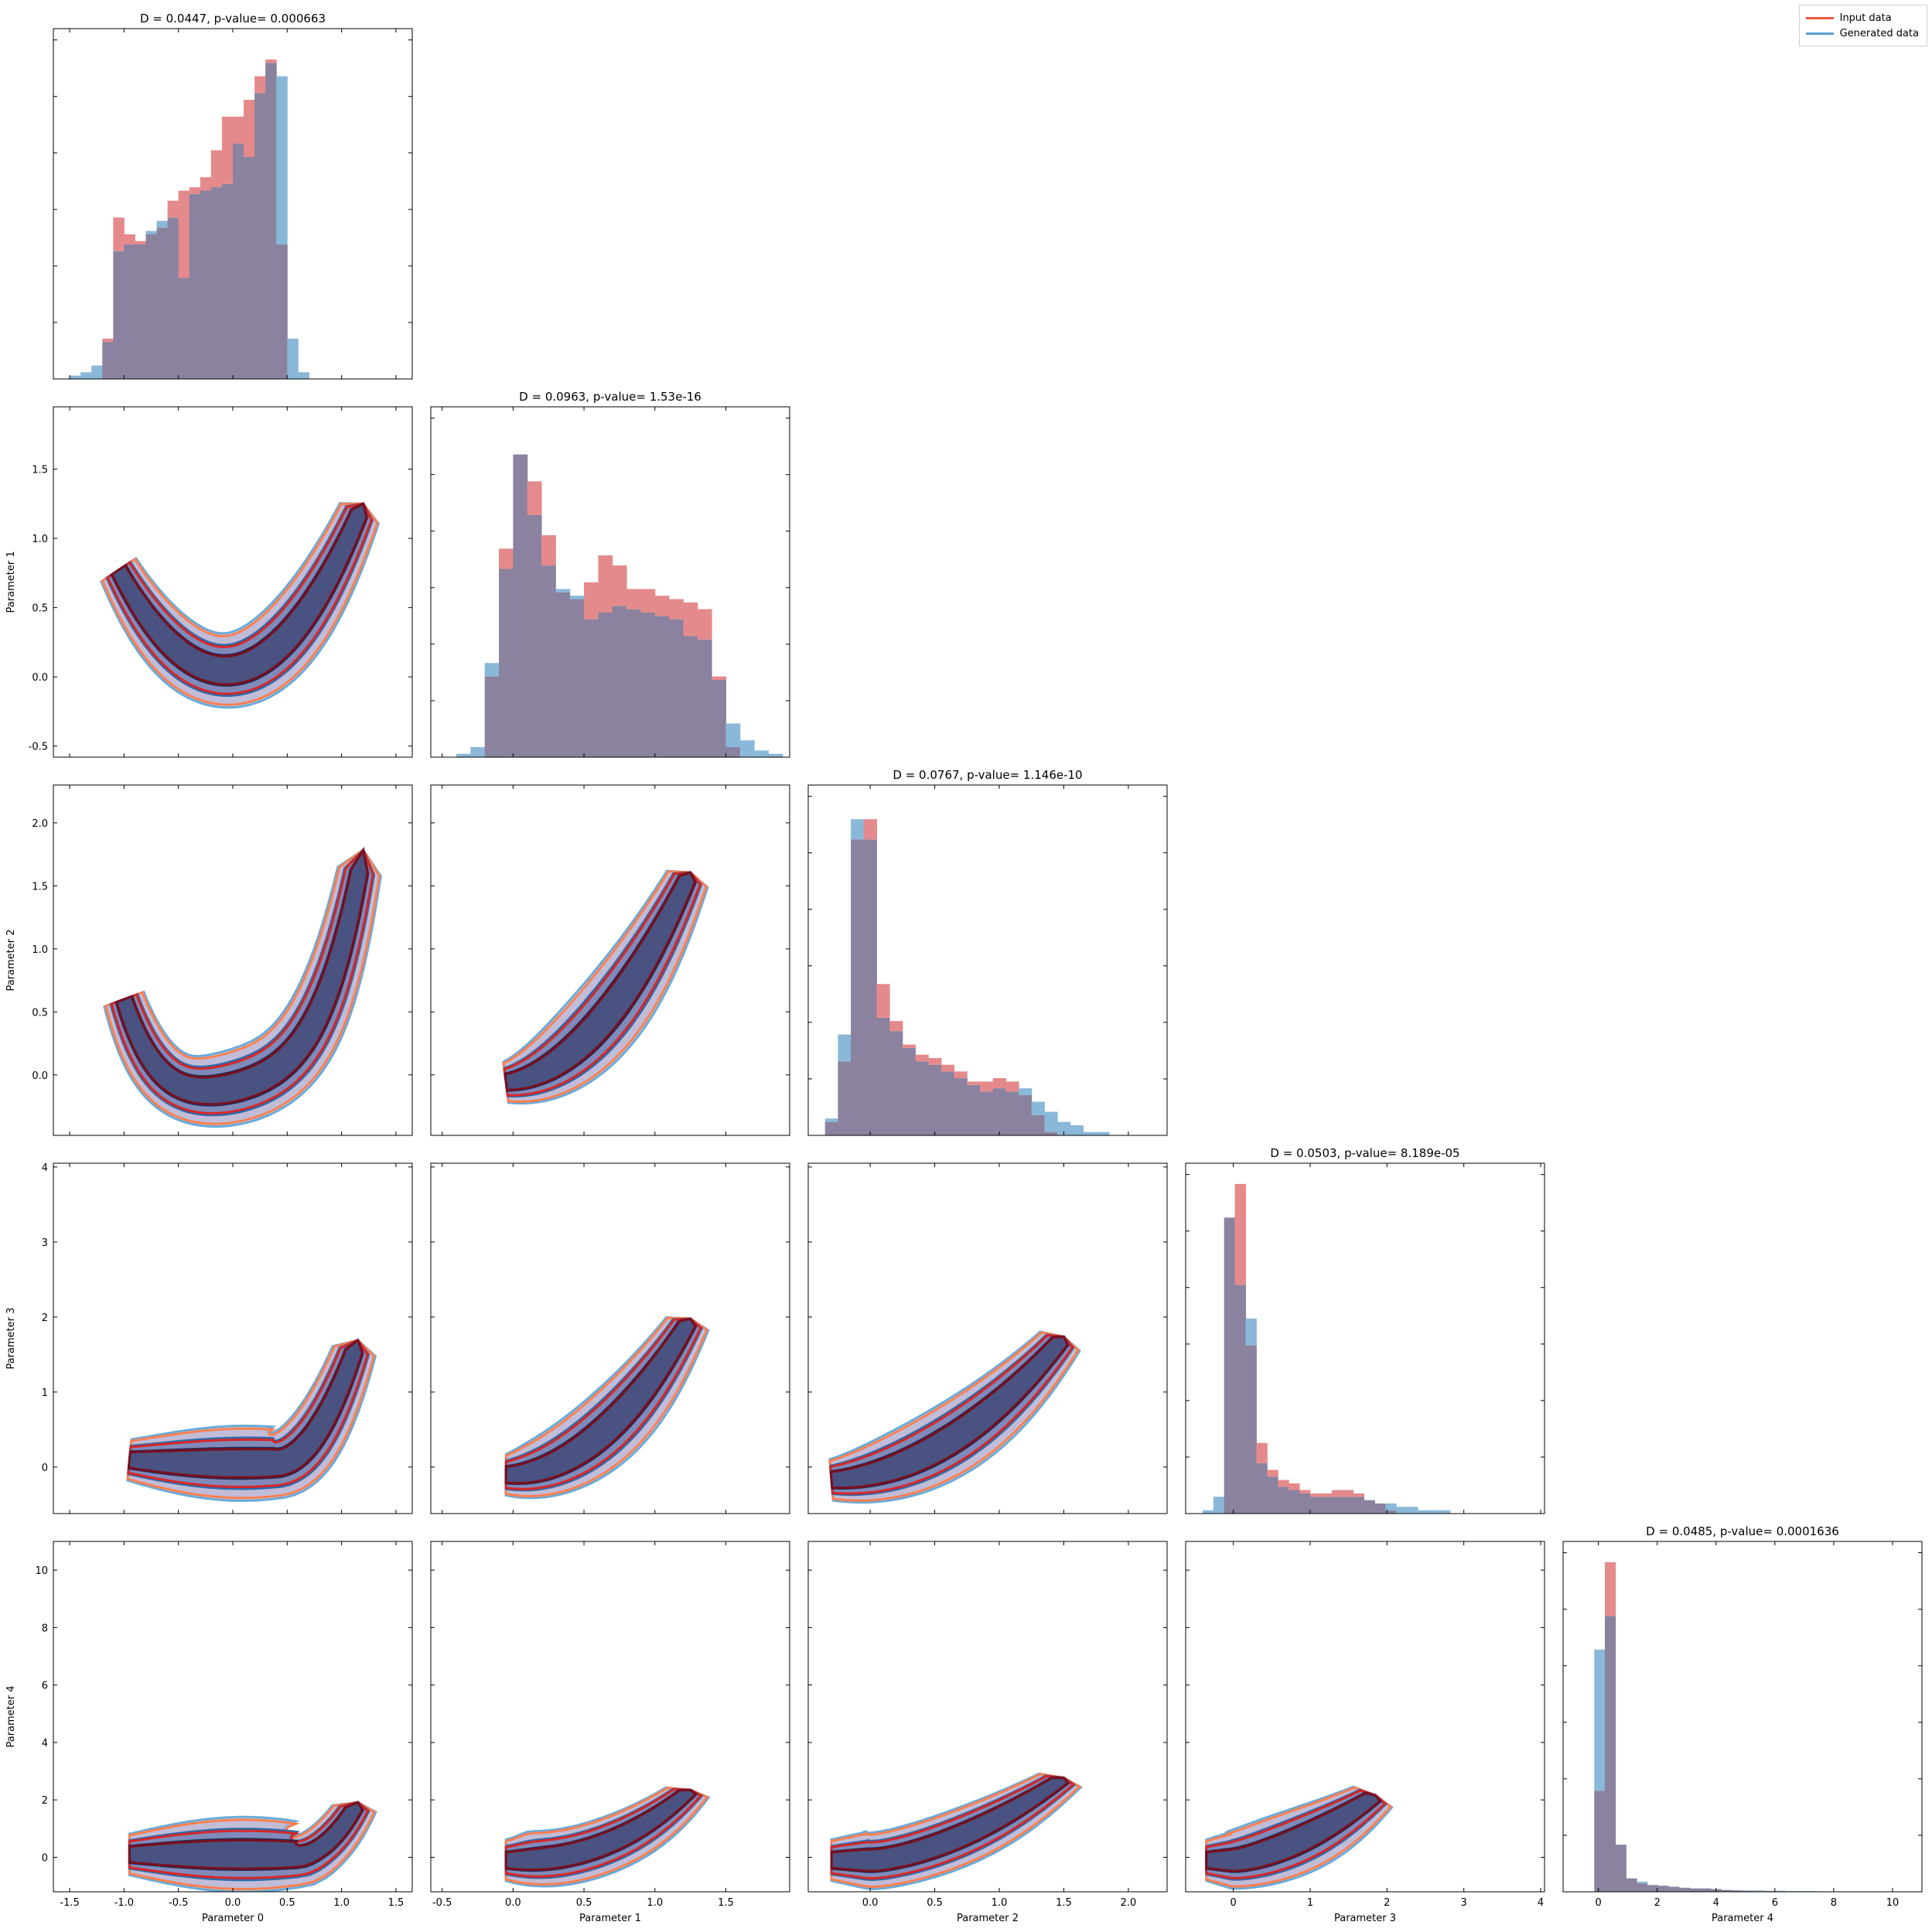 The height and width of the screenshot is (1932, 1932). I want to click on legend-entry-input: Input data, so click(1862, 18).